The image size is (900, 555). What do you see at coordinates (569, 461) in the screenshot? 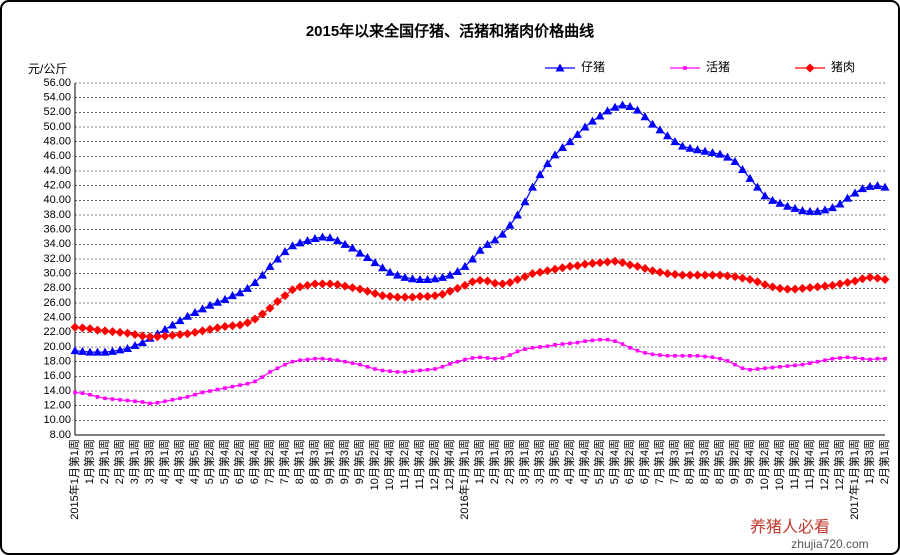
I see `x-tick-label: 4月第2周` at bounding box center [569, 461].